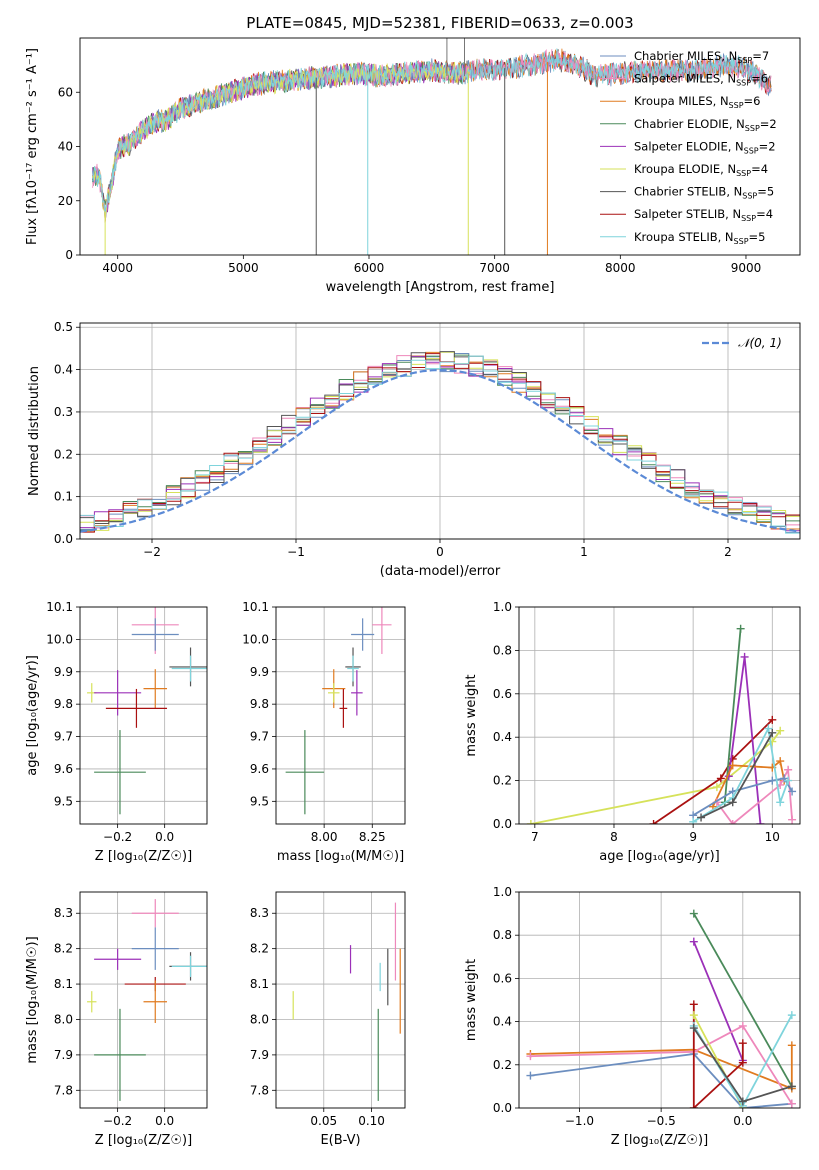  What do you see at coordinates (340, 856) in the screenshot?
I see `x-axis-label: mass [log₁₀(M/M☉)]` at bounding box center [340, 856].